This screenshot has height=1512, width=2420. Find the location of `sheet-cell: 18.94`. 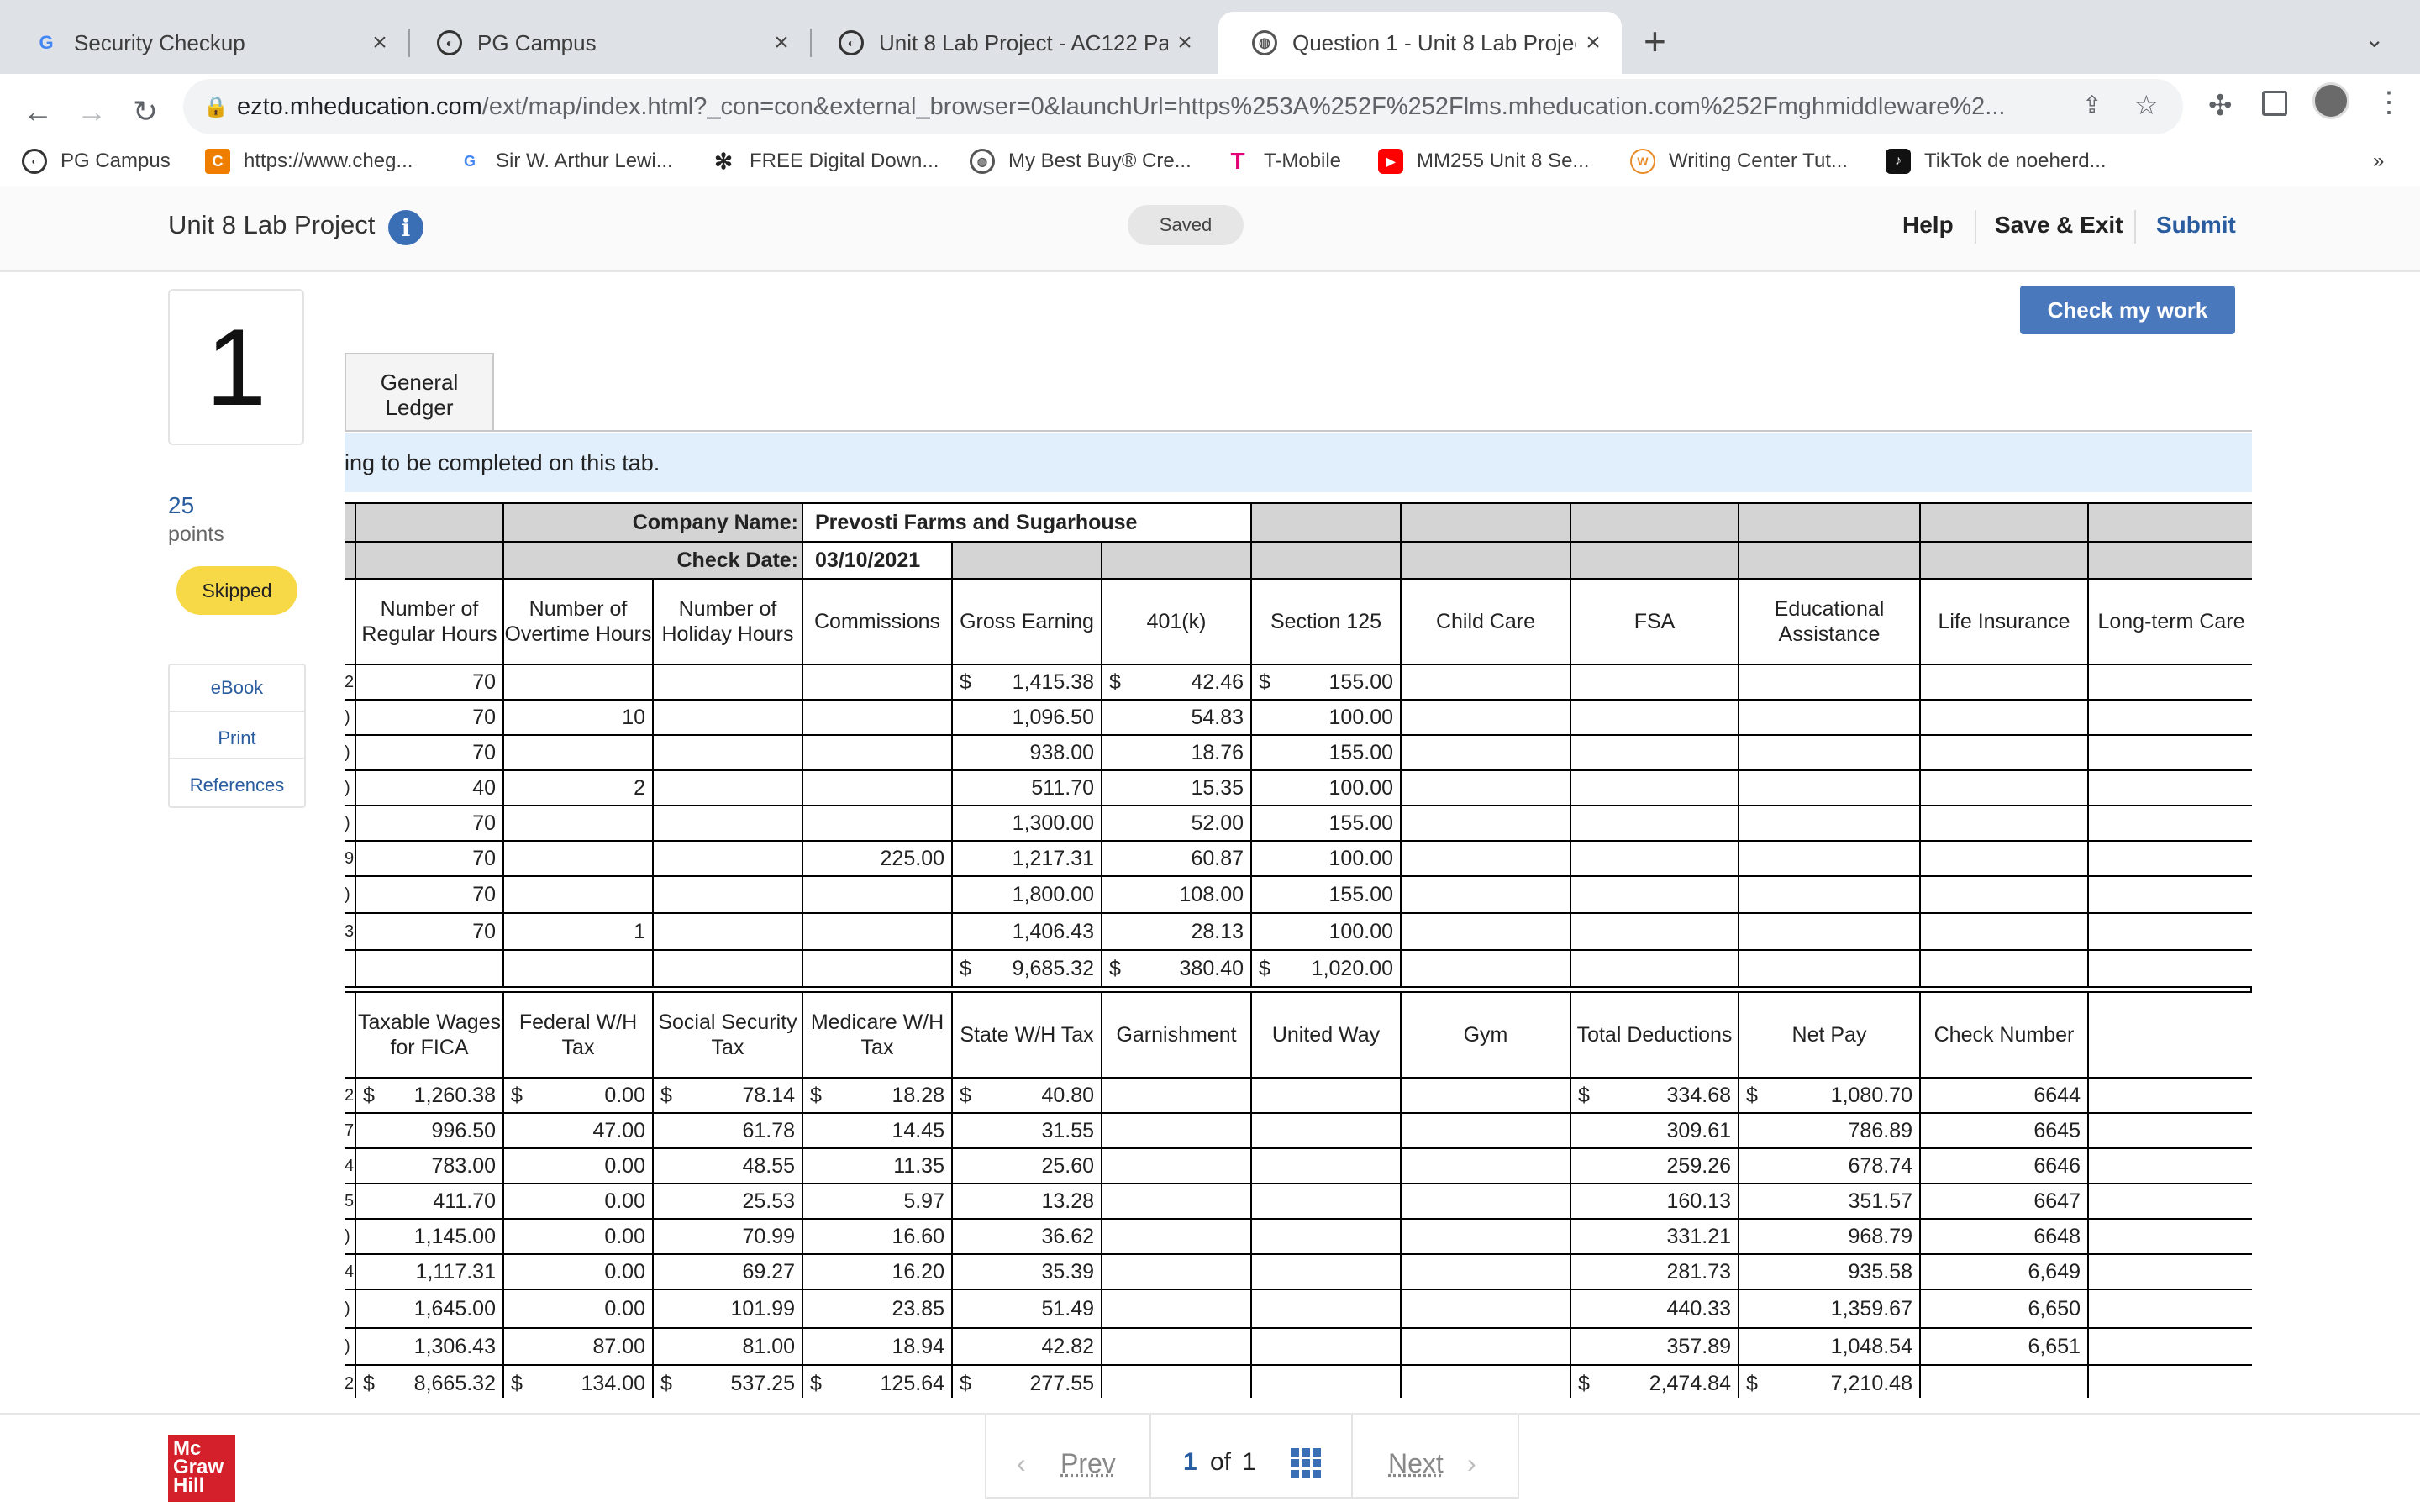

sheet-cell: 18.94 is located at coordinates (878, 1347).